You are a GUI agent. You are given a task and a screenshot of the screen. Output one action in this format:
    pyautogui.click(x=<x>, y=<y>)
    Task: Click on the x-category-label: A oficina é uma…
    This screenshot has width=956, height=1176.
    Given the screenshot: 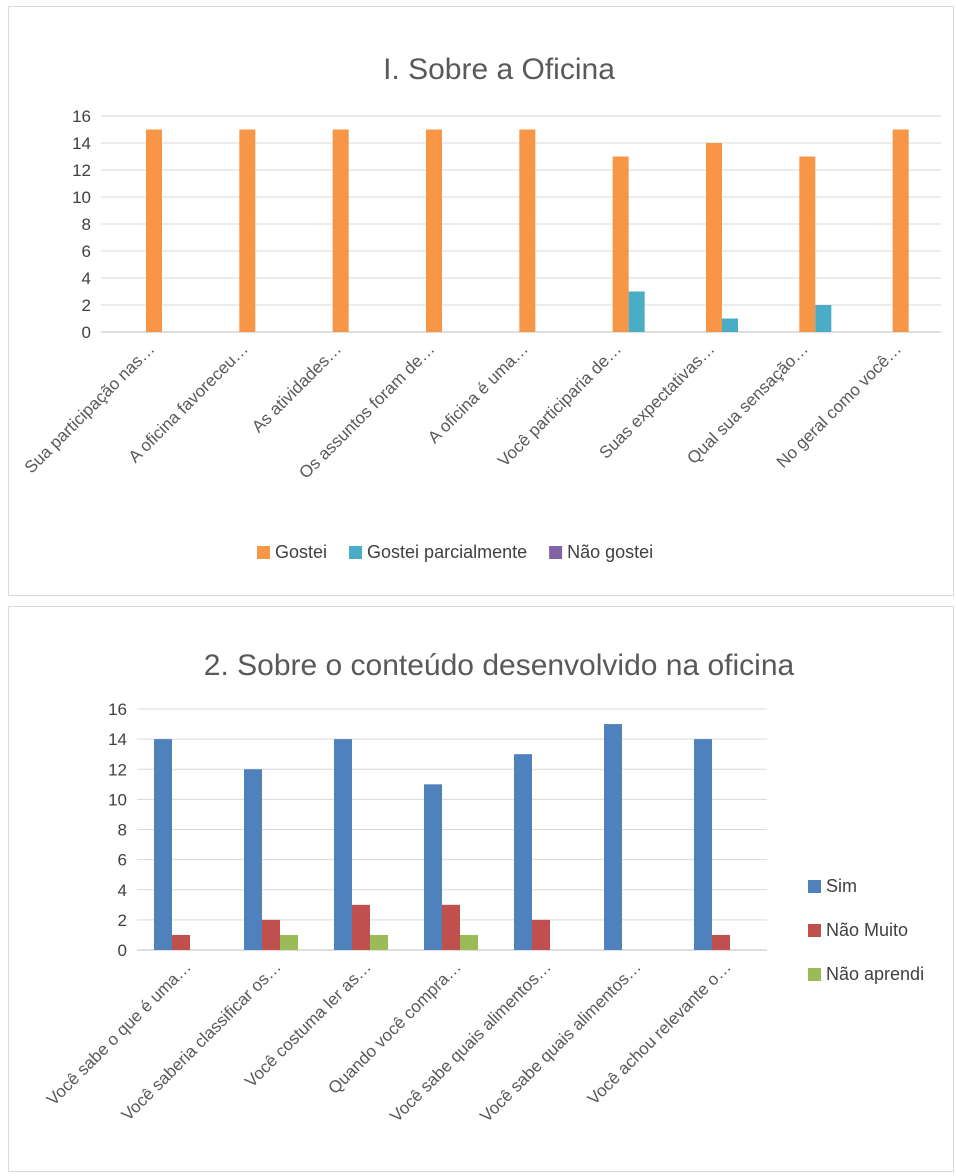 What is the action you would take?
    pyautogui.click(x=478, y=393)
    